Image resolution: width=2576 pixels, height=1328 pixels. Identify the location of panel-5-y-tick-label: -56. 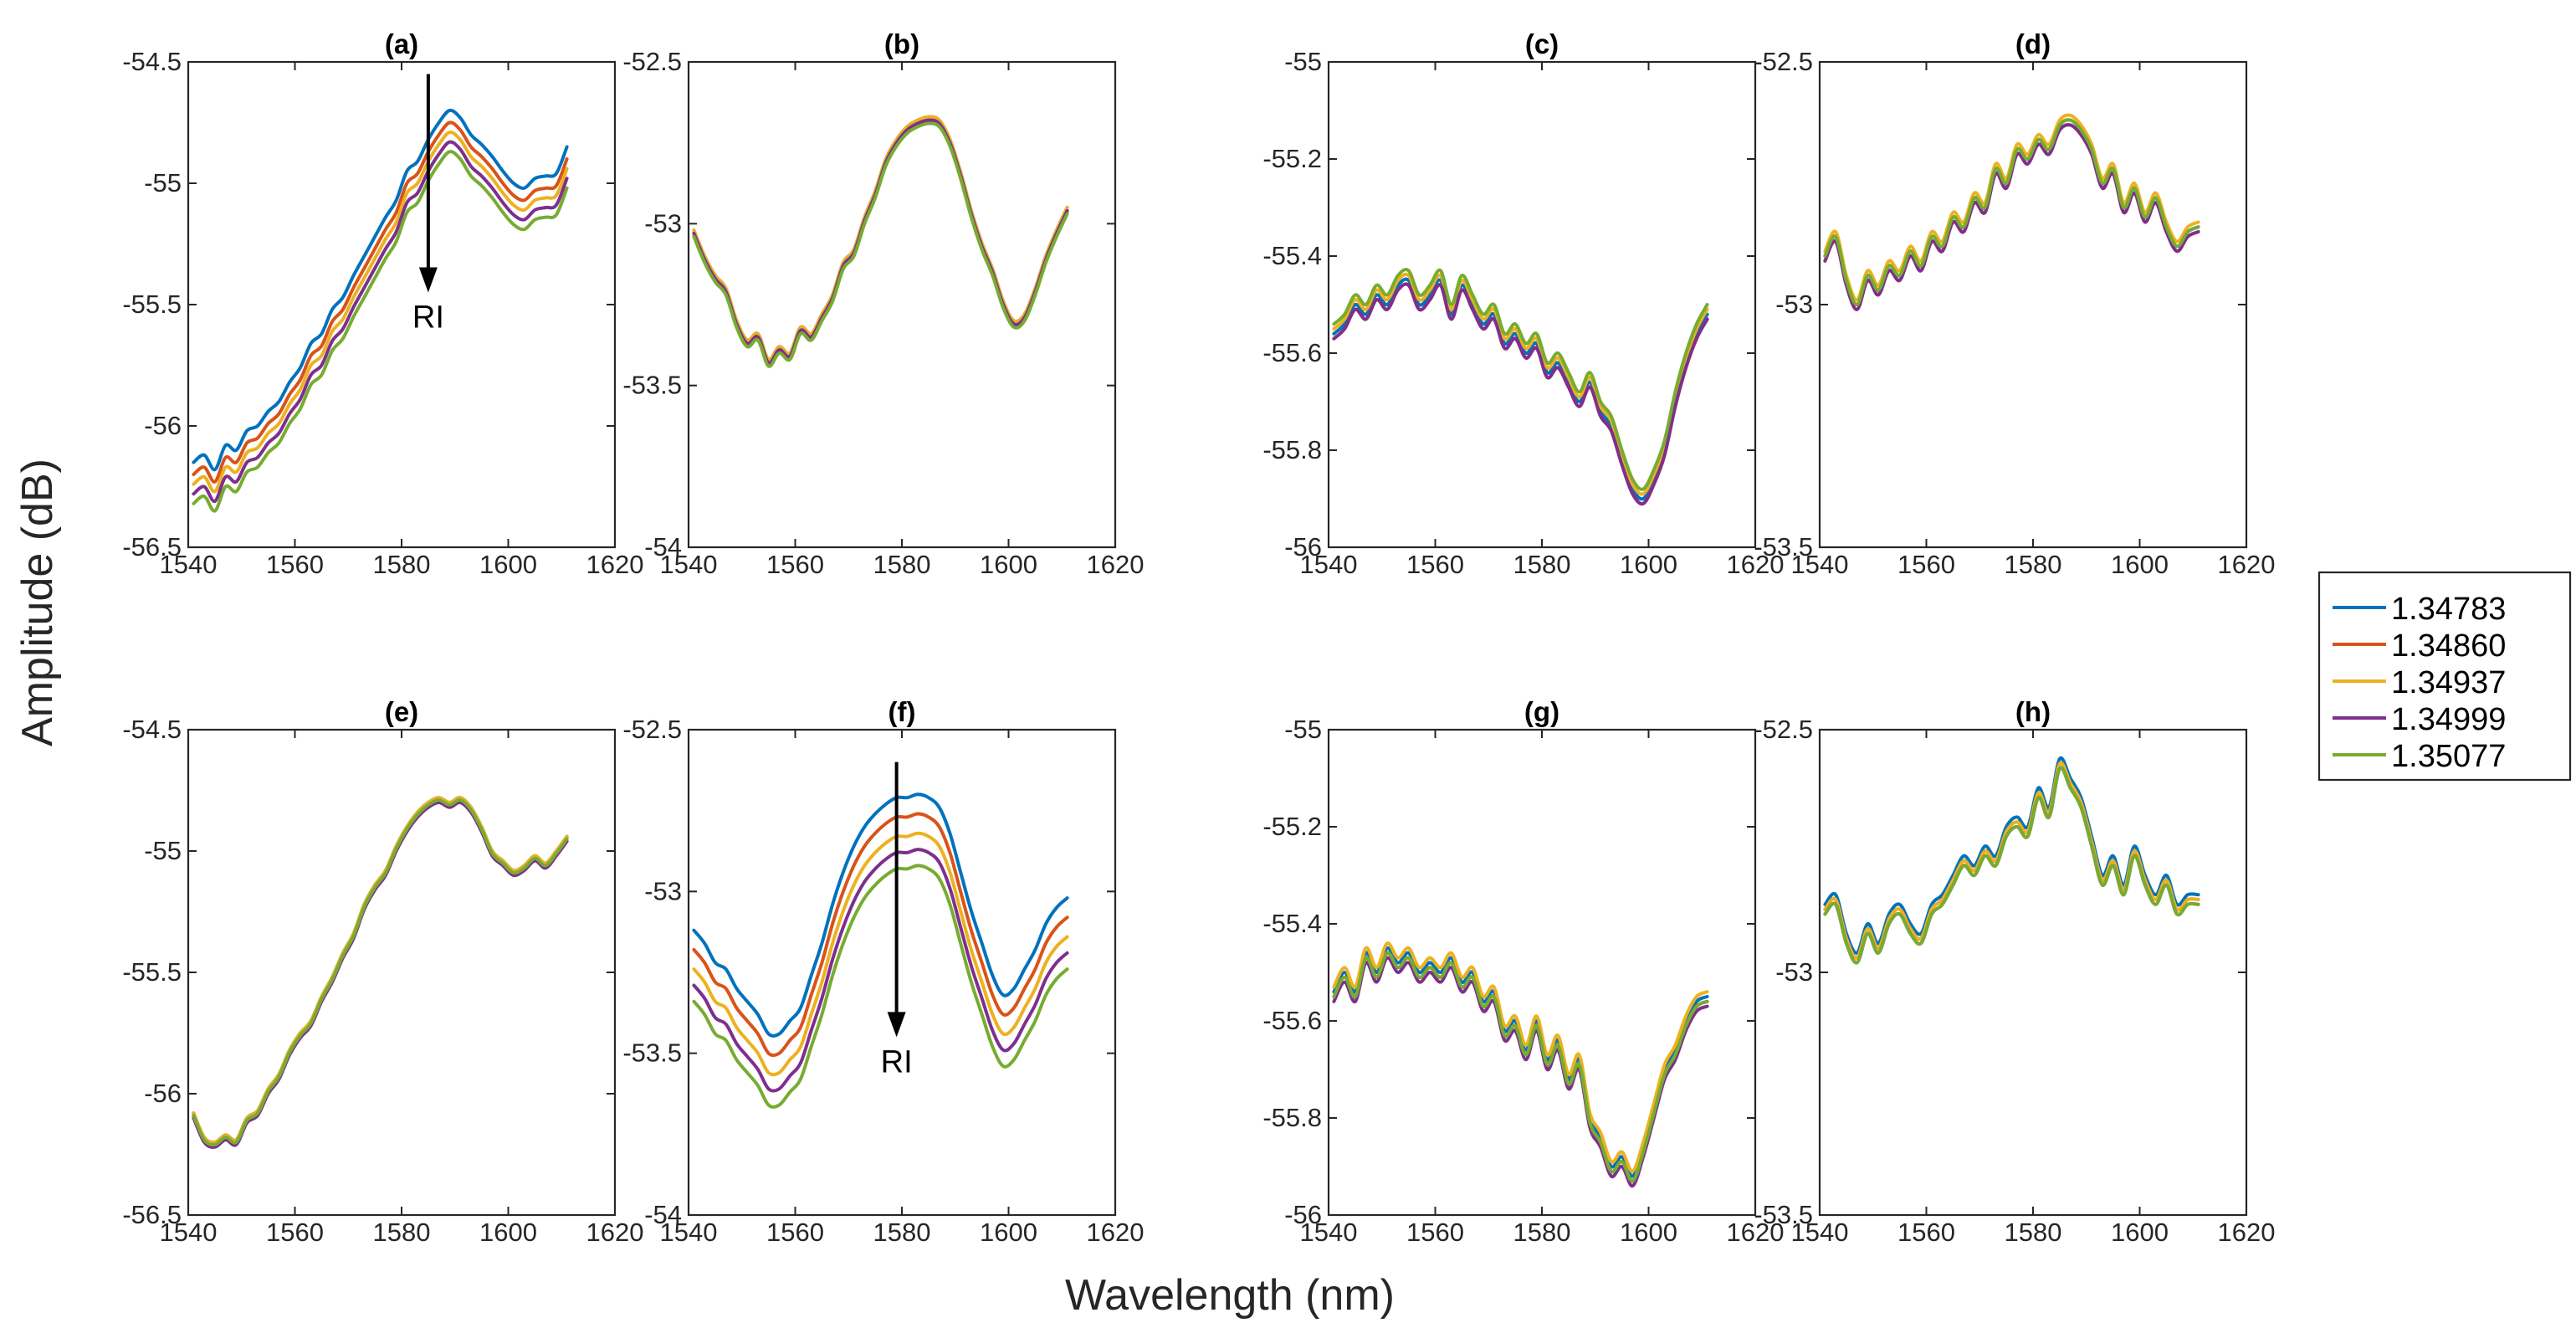
(163, 1094).